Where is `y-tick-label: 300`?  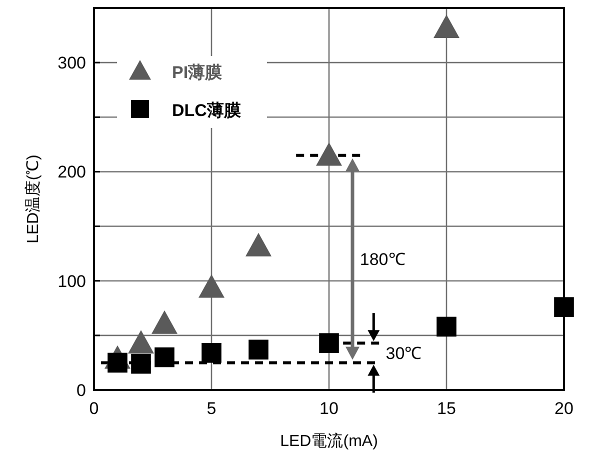
y-tick-label: 300 is located at coordinates (72, 63).